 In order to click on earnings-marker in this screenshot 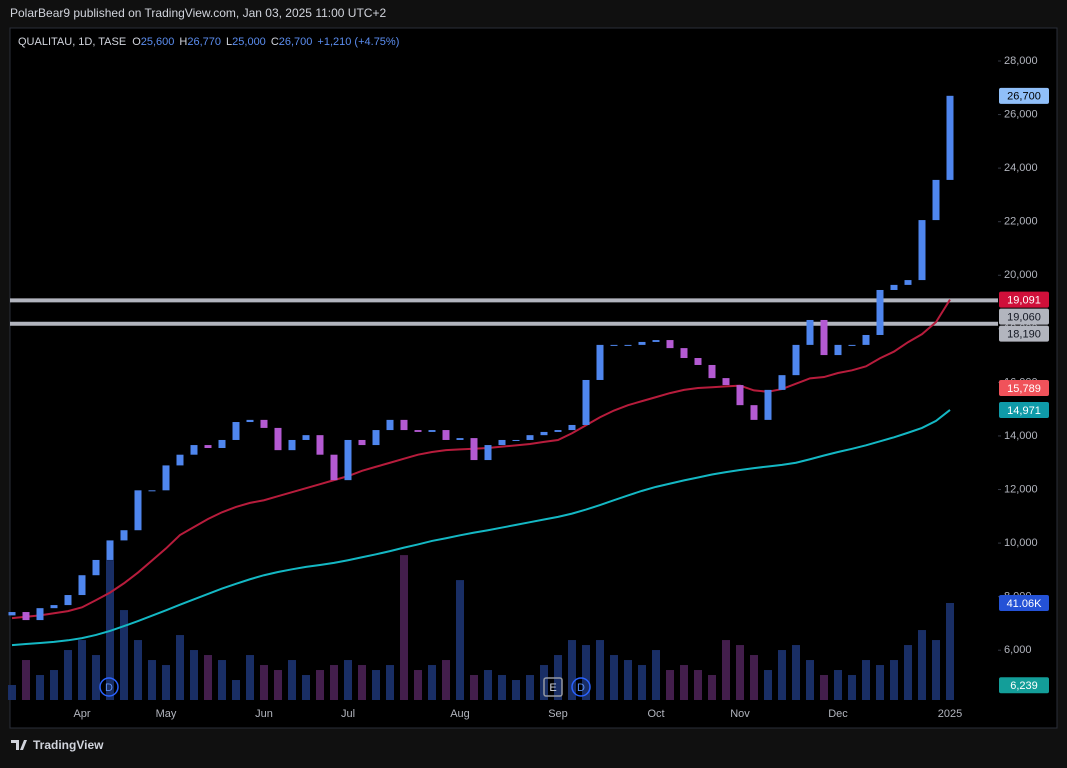, I will do `click(553, 687)`.